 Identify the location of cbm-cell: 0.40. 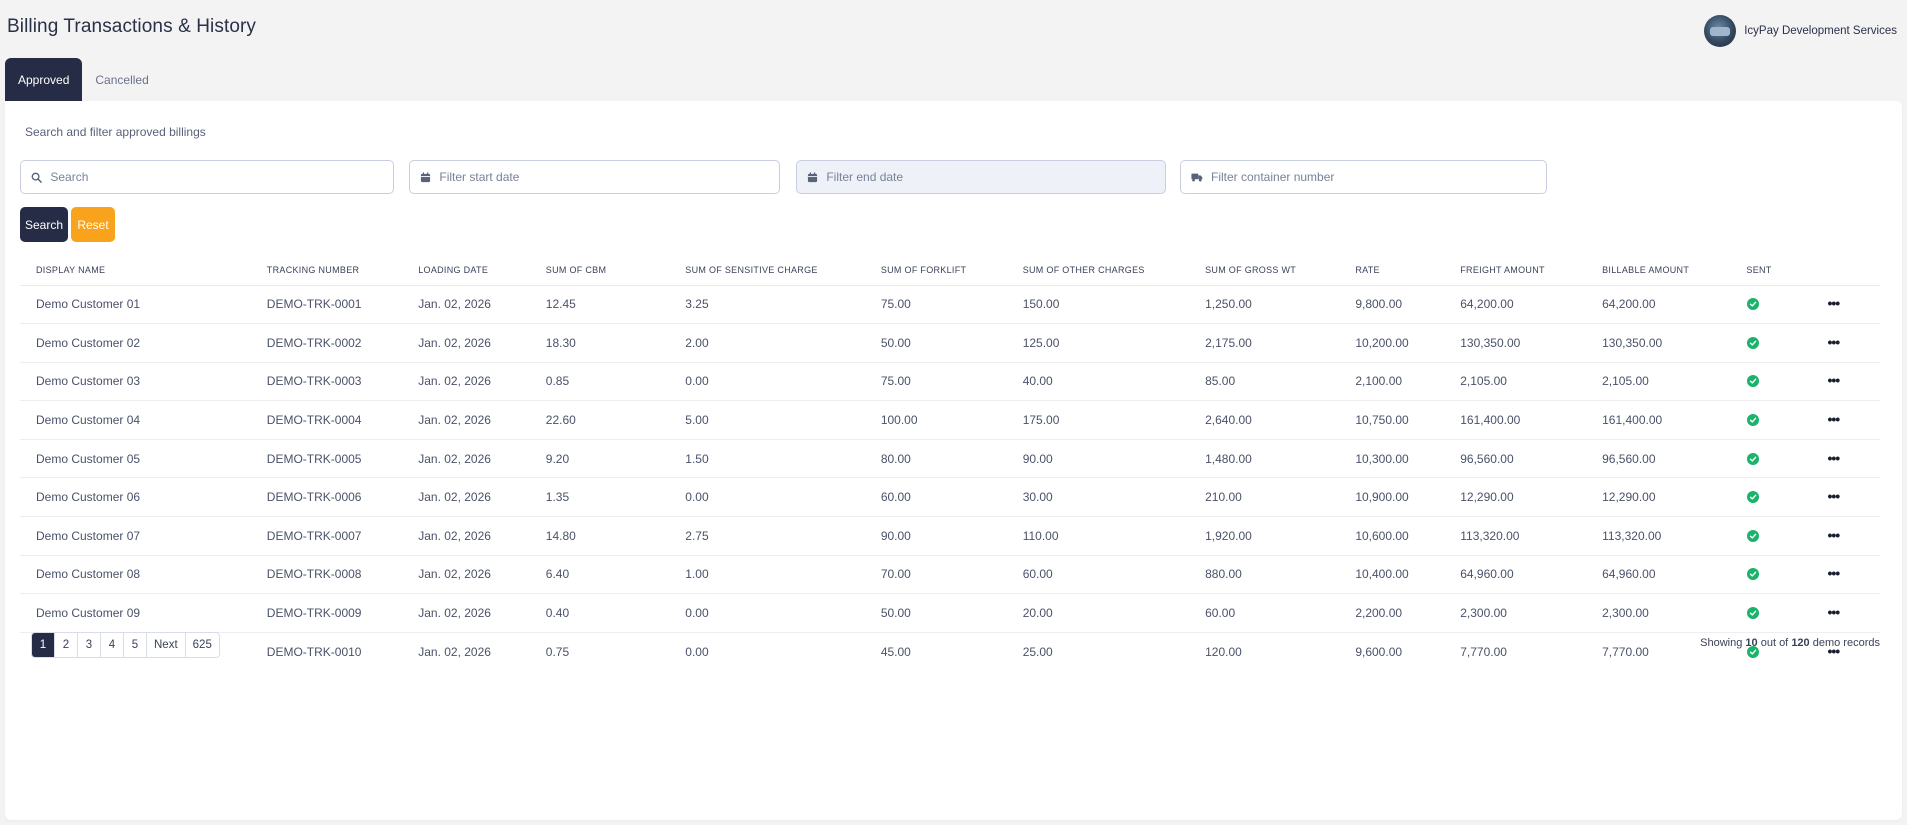
(615, 613).